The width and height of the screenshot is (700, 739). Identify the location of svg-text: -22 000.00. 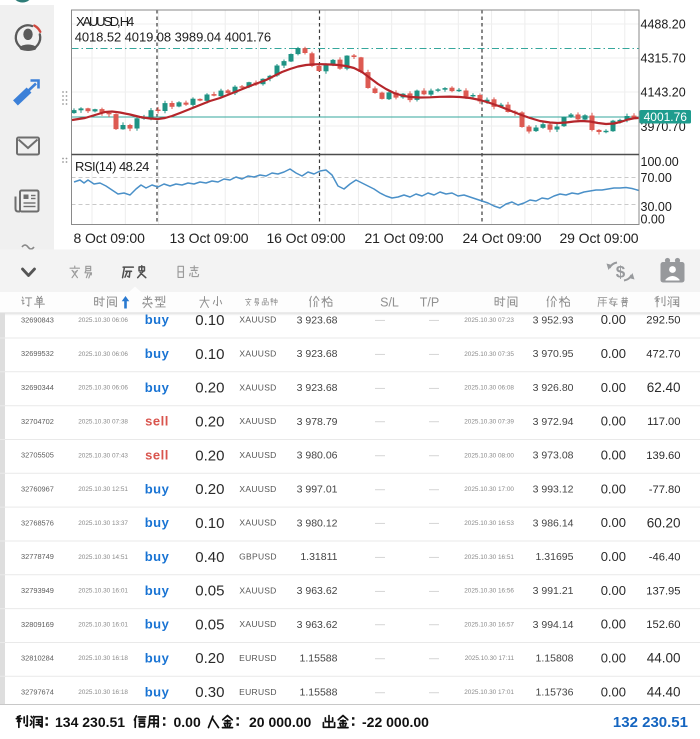
(395, 722).